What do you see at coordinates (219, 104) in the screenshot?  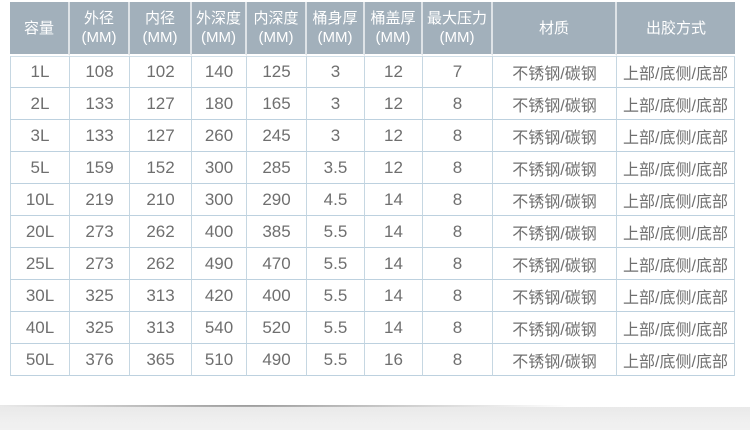 I see `cell-outer-depth: 180` at bounding box center [219, 104].